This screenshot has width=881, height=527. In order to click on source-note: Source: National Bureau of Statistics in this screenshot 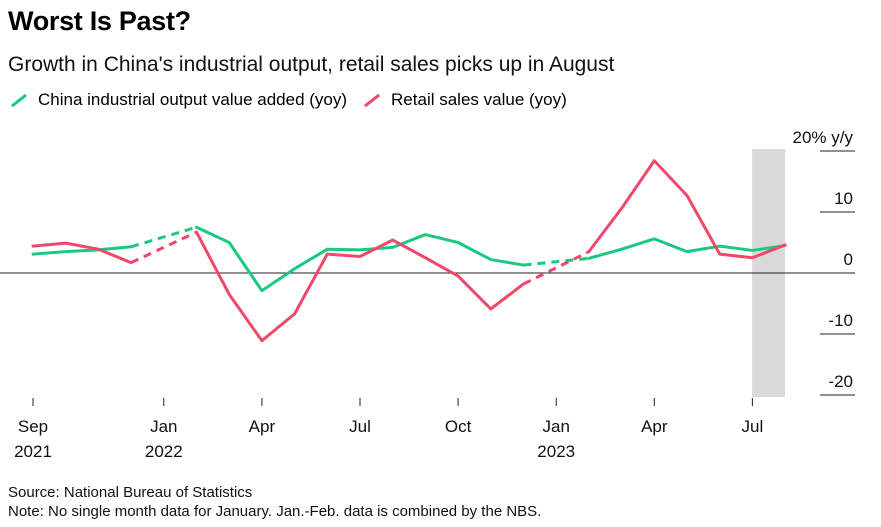, I will do `click(130, 492)`.